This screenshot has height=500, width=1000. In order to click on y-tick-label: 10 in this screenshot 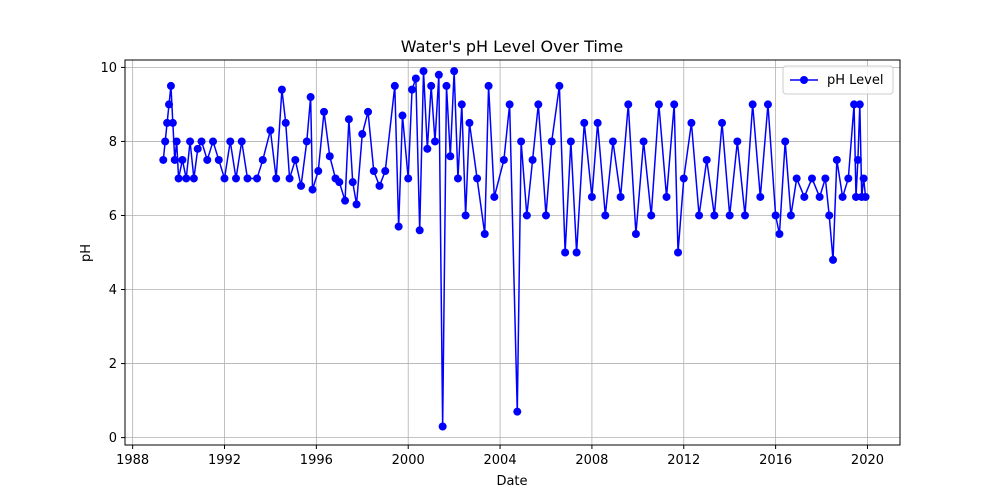, I will do `click(108, 68)`.